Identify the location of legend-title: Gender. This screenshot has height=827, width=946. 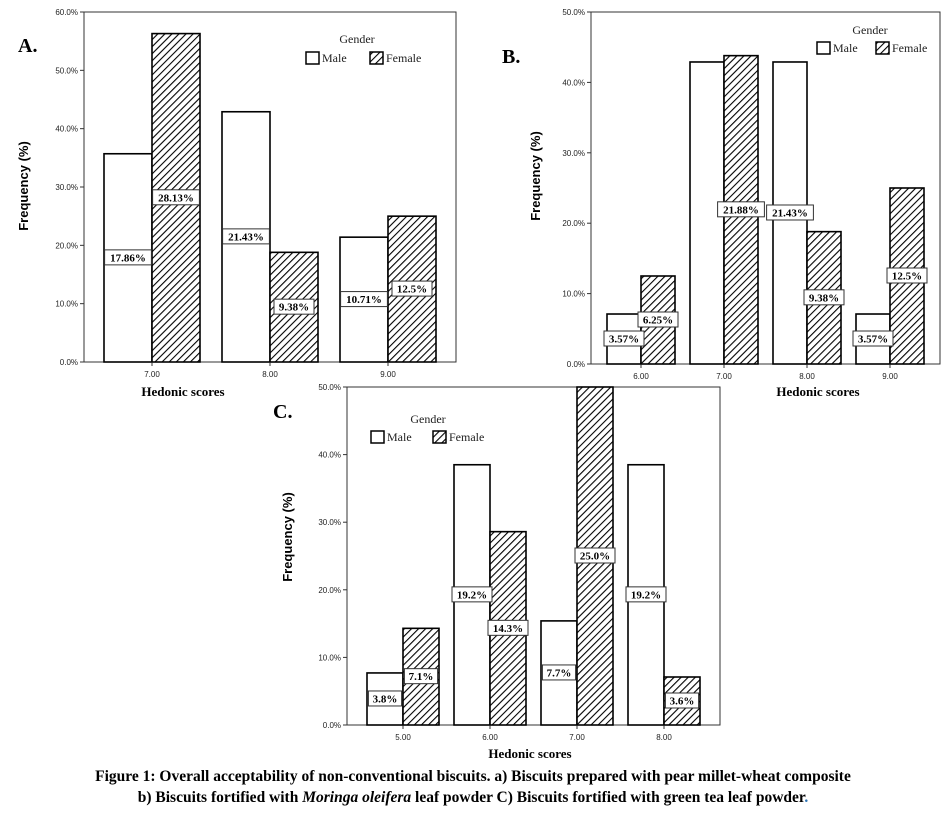
(356, 39).